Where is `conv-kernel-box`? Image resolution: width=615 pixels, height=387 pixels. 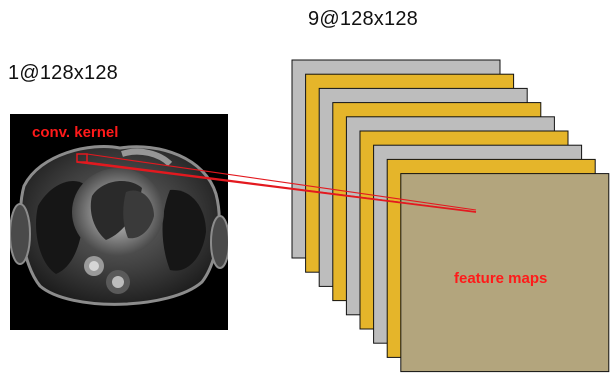
conv-kernel-box is located at coordinates (82, 158).